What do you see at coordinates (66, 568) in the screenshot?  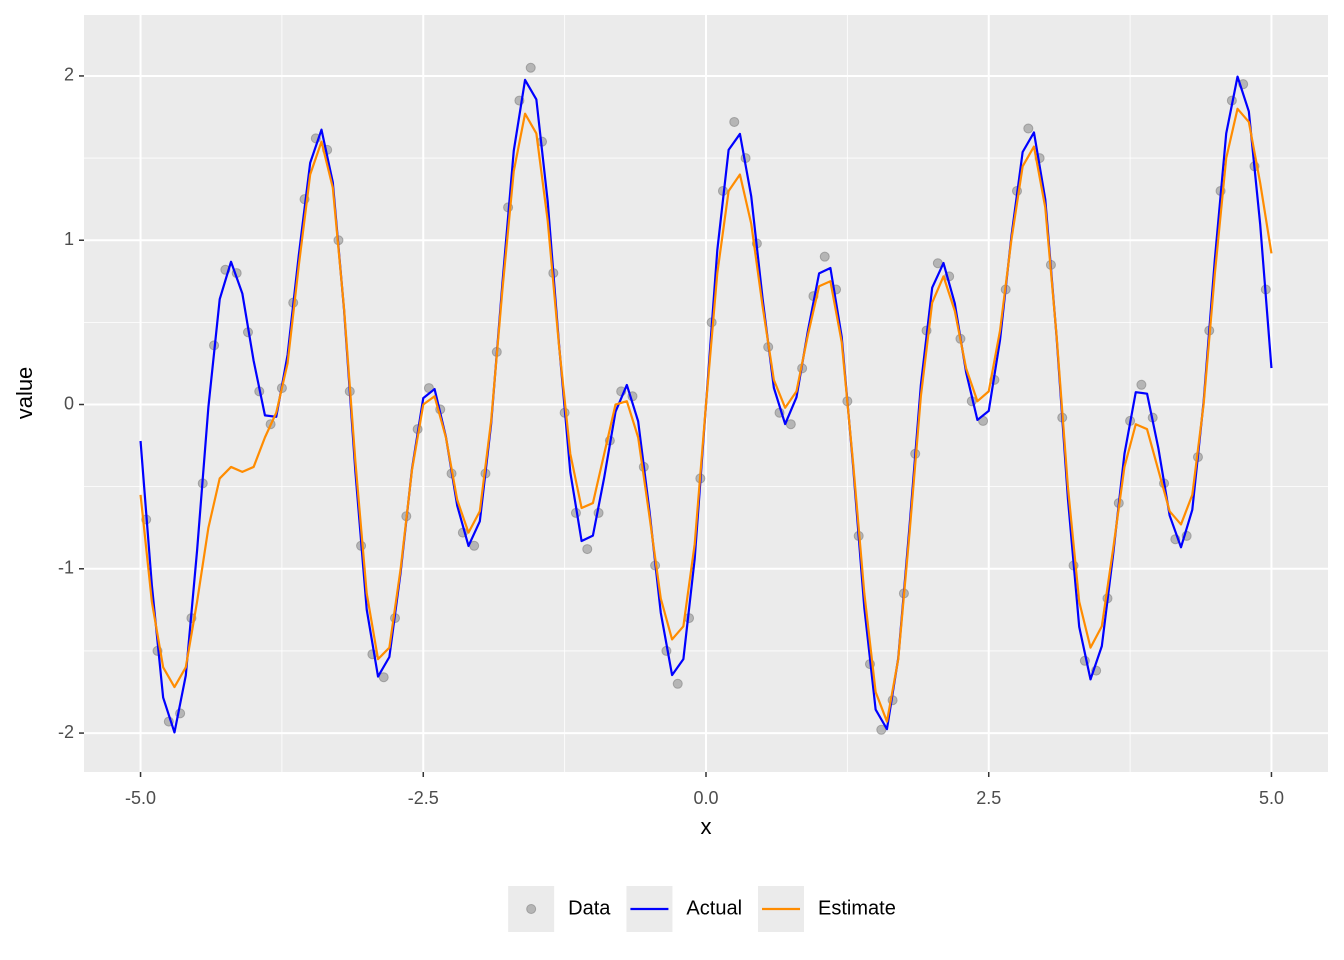 I see `y-tick-label: -1` at bounding box center [66, 568].